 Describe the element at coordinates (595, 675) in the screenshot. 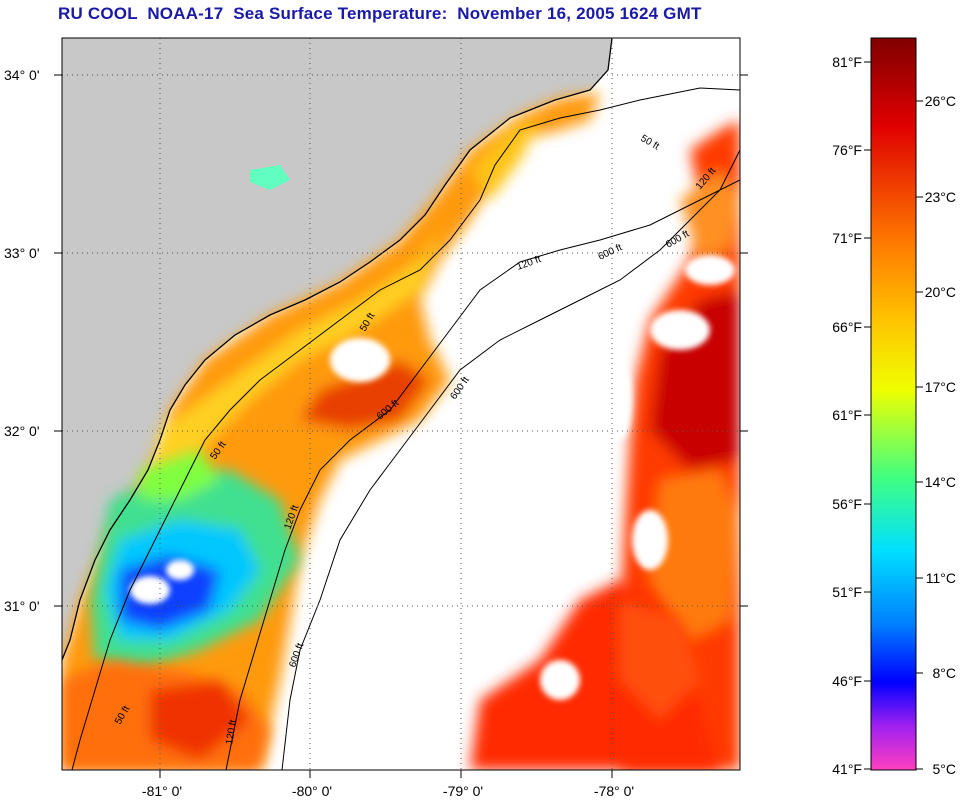

I see `sst-gulf-stream-south` at that location.